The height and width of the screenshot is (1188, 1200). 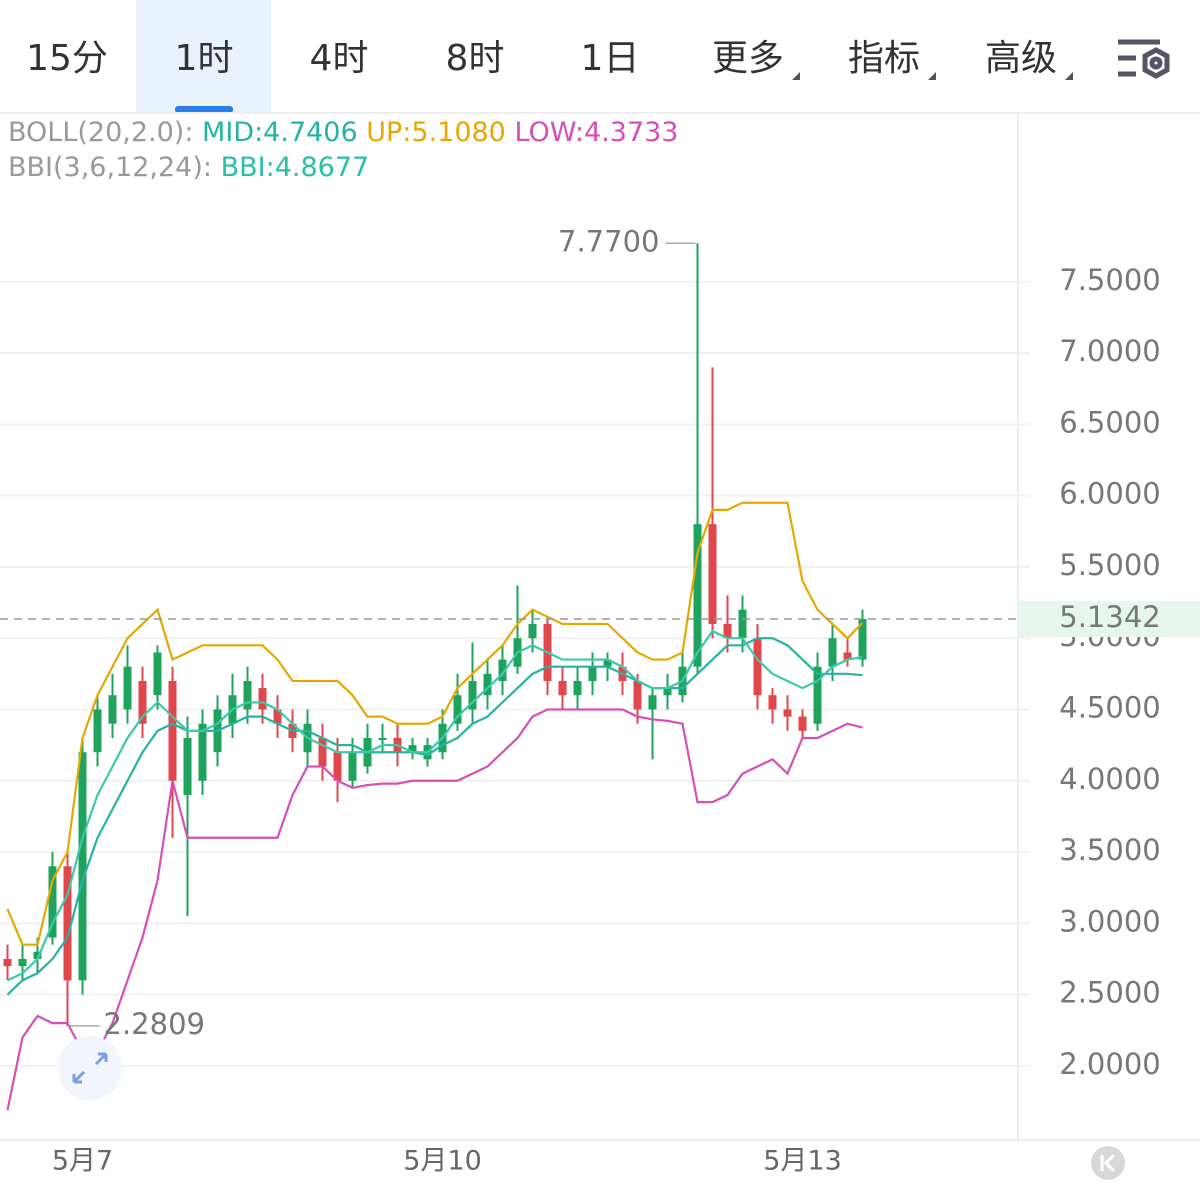 What do you see at coordinates (339, 58) in the screenshot?
I see `tab: 4时` at bounding box center [339, 58].